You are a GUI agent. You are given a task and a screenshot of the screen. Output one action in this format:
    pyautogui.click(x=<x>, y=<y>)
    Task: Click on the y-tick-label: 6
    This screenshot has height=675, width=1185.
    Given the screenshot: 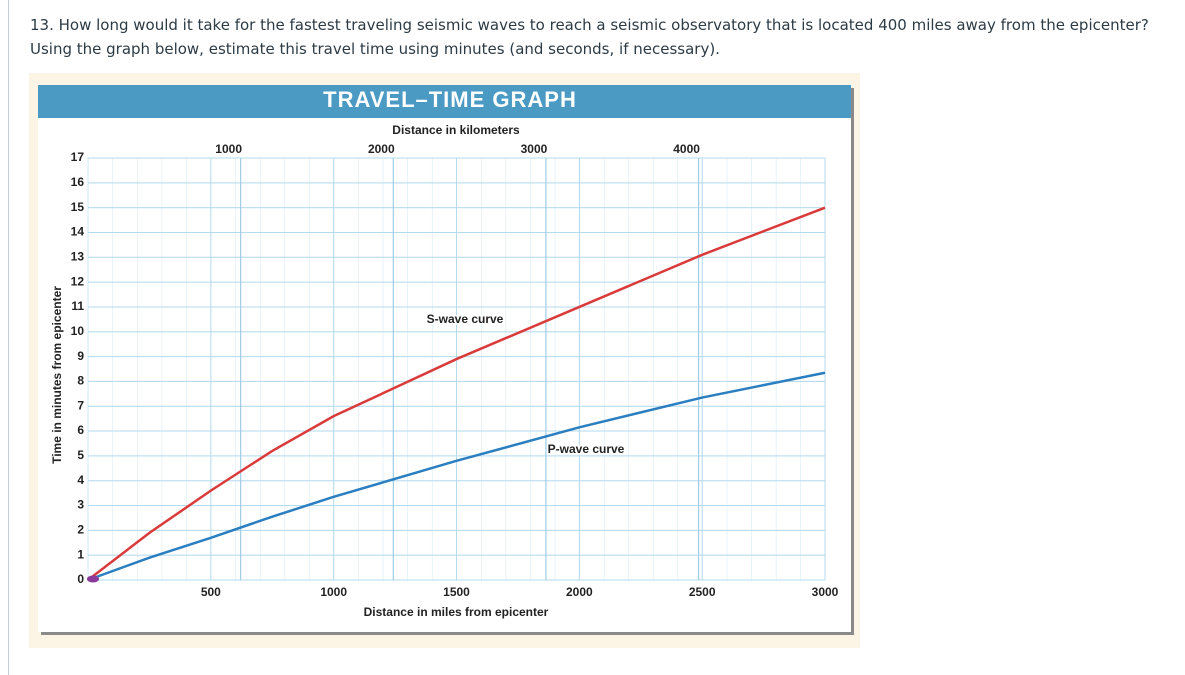 What is the action you would take?
    pyautogui.click(x=80, y=430)
    